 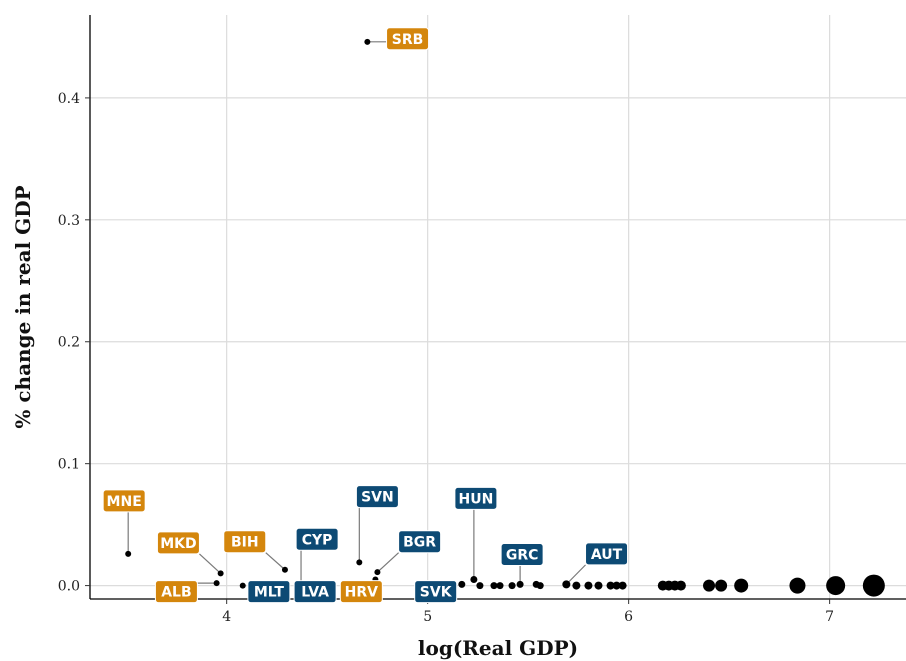 What do you see at coordinates (628, 617) in the screenshot?
I see `x-tick-label: 6` at bounding box center [628, 617].